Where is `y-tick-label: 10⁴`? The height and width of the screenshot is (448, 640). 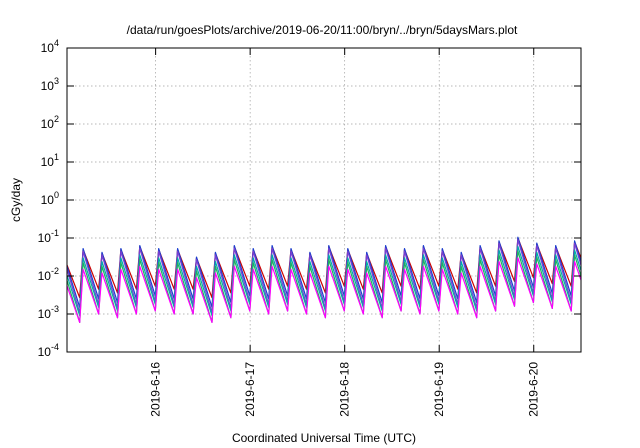 y-tick-label: 10⁴ is located at coordinates (50, 46).